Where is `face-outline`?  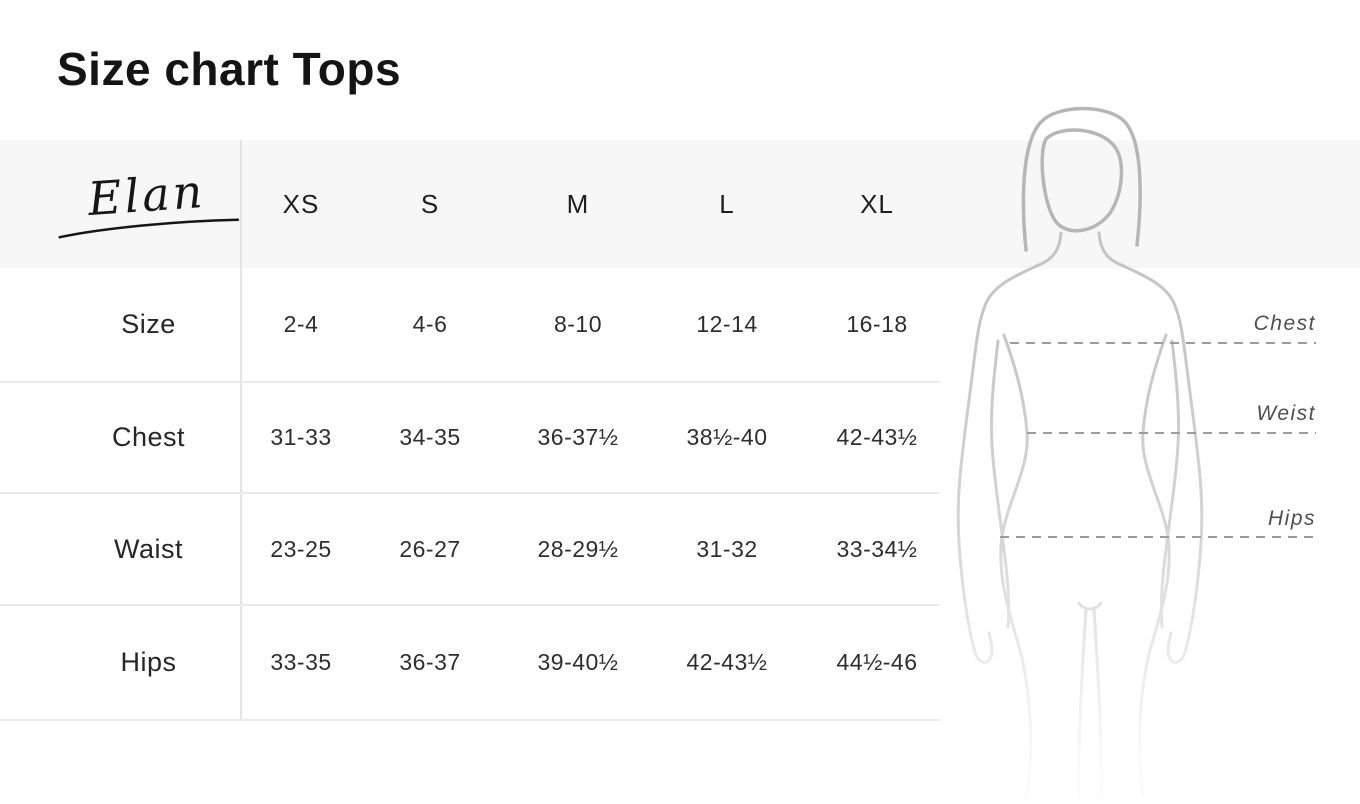
face-outline is located at coordinates (1082, 180).